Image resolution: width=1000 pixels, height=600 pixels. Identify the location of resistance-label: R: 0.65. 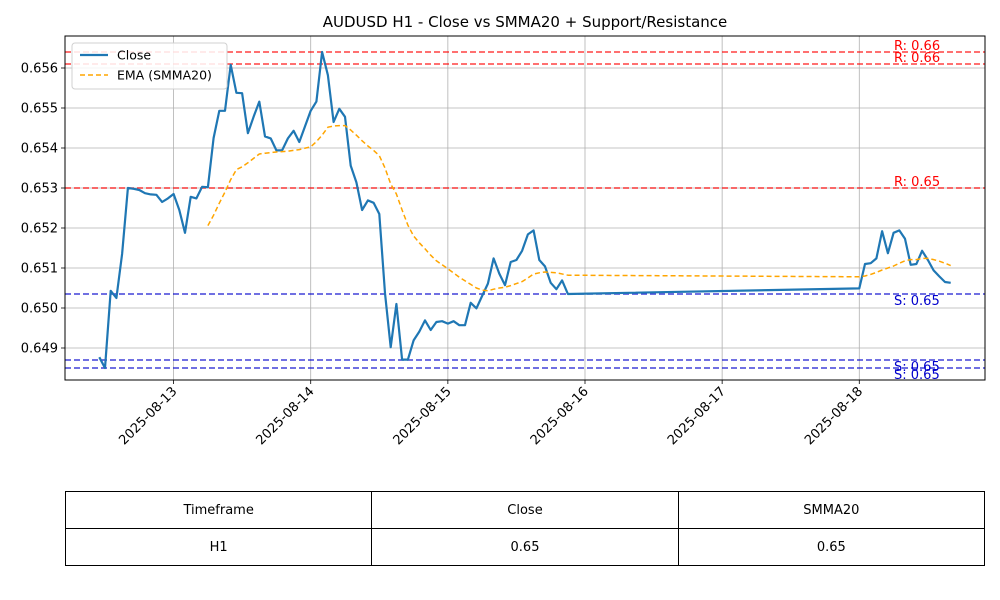
(917, 182).